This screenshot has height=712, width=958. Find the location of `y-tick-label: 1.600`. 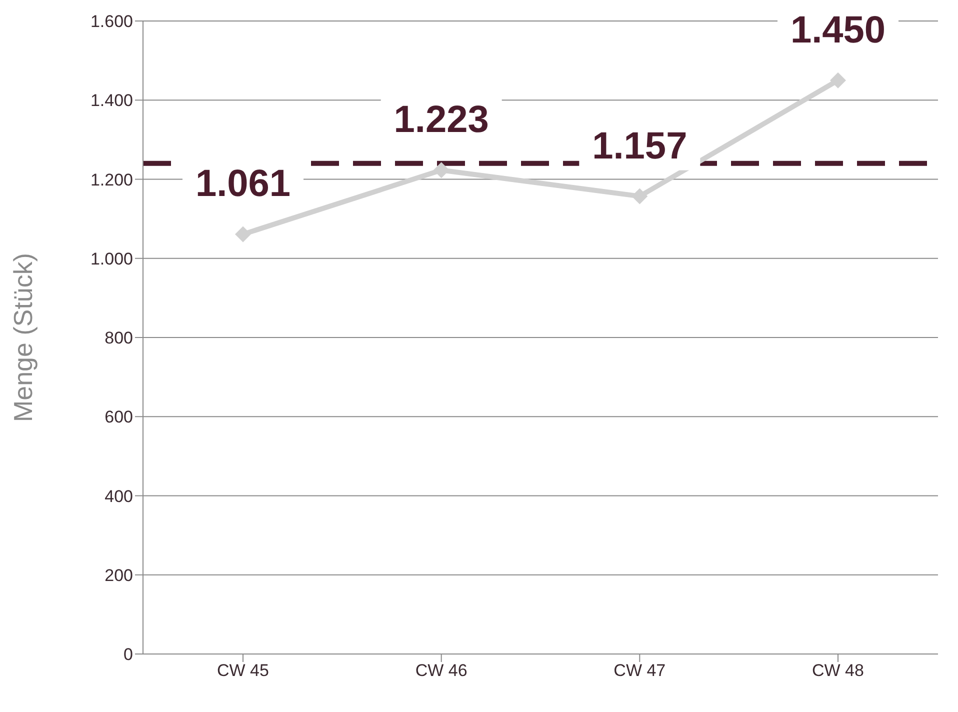

y-tick-label: 1.600 is located at coordinates (111, 22).